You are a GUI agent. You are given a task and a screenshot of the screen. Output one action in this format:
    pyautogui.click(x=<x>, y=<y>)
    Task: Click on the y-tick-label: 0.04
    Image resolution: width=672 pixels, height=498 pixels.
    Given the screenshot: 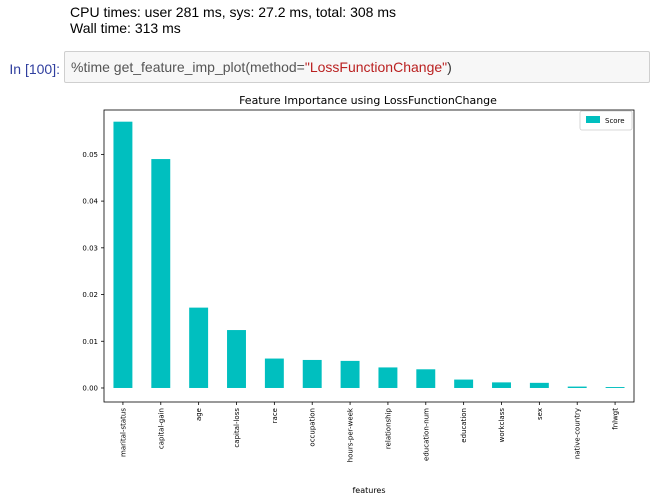 What is the action you would take?
    pyautogui.click(x=90, y=202)
    